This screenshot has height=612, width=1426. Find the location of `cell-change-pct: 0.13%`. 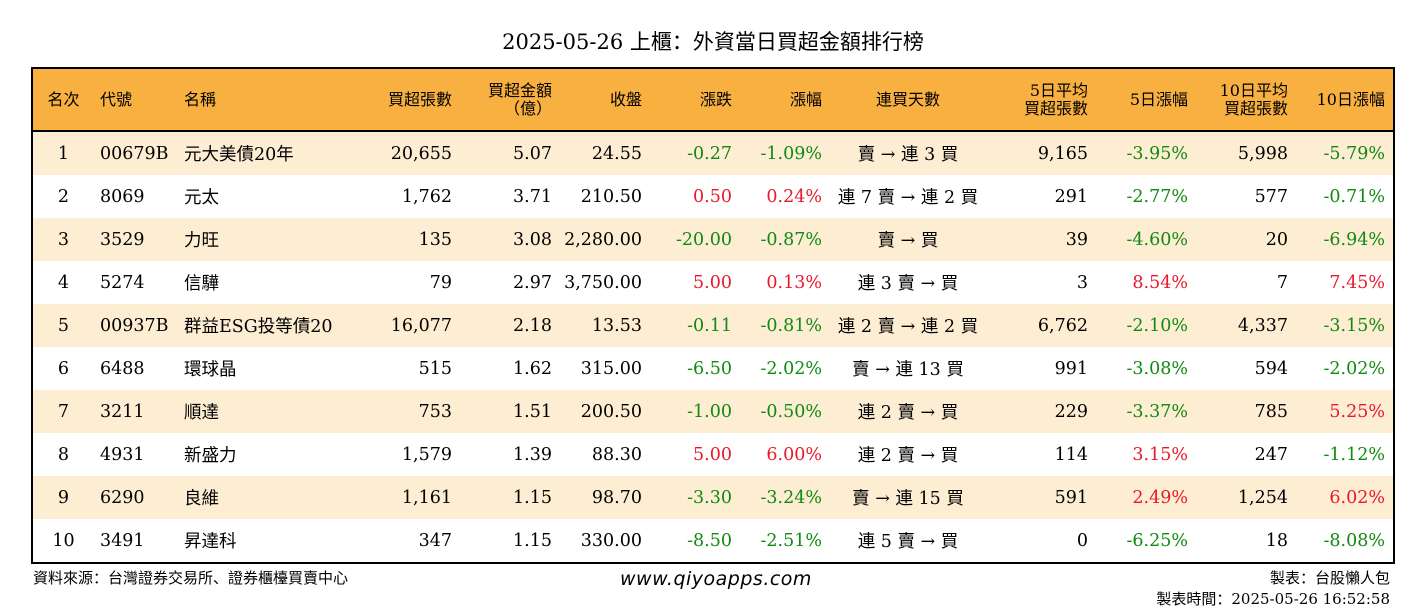

cell-change-pct: 0.13% is located at coordinates (785, 282).